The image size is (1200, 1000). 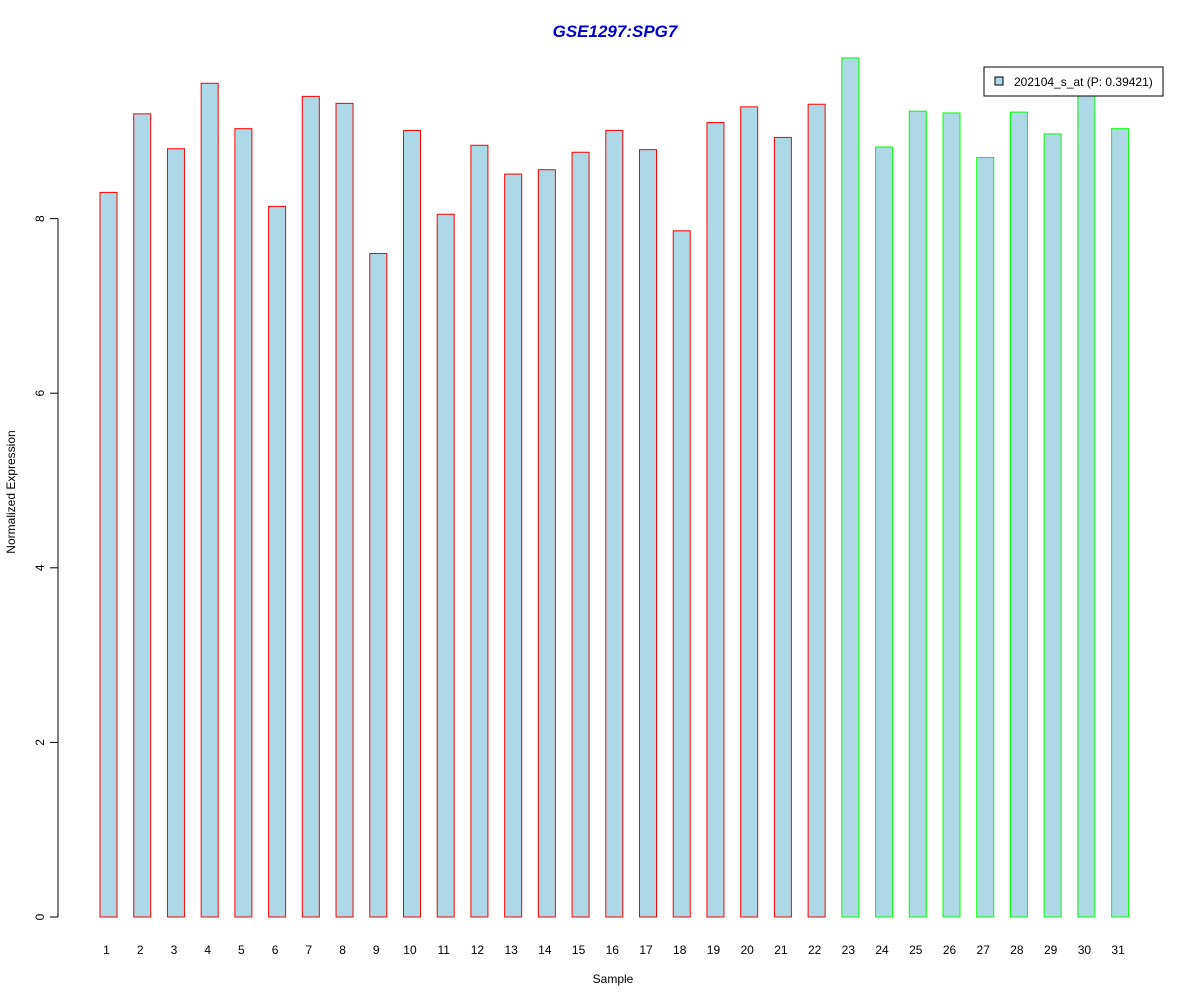 What do you see at coordinates (815, 950) in the screenshot?
I see `x-tick-label: 22` at bounding box center [815, 950].